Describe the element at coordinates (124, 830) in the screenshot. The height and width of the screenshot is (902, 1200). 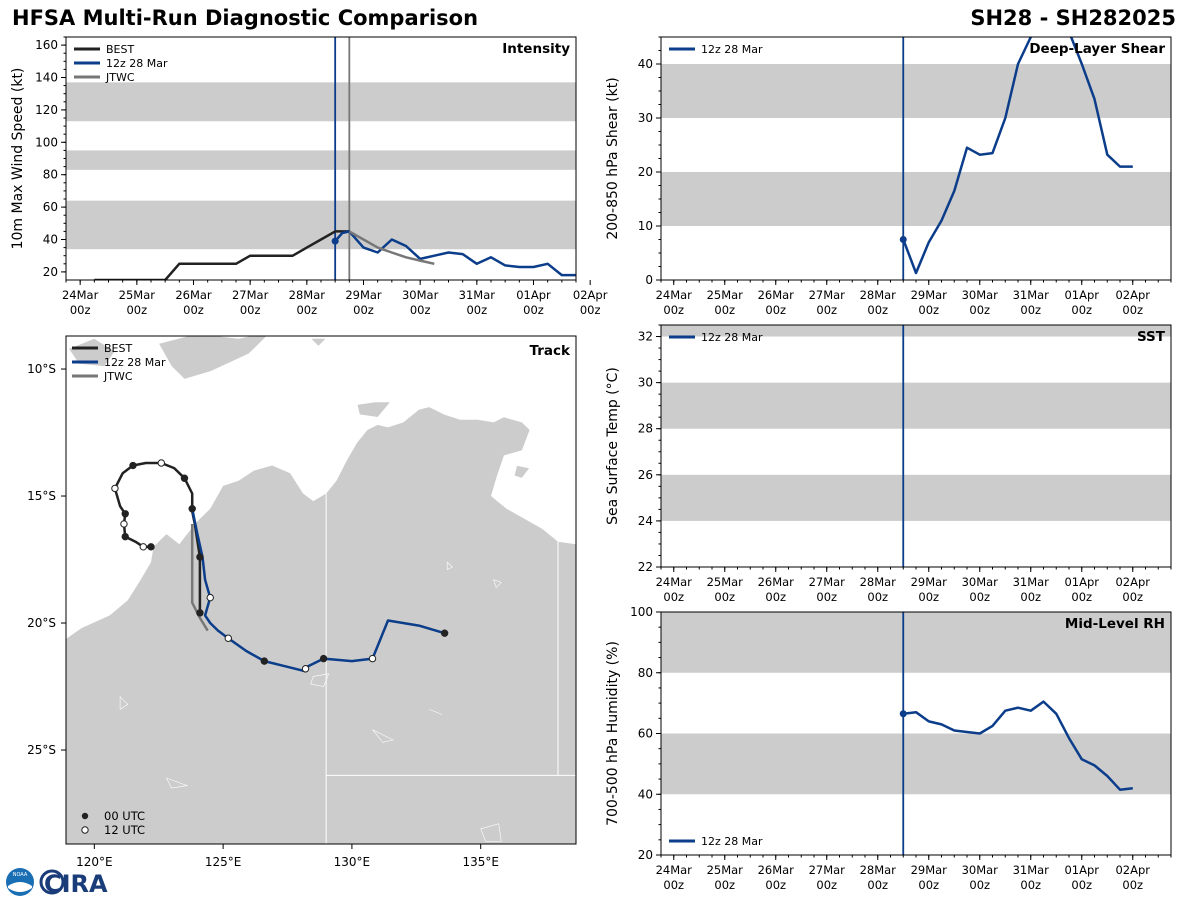
I see `legend-12utc-label: 12 UTC` at that location.